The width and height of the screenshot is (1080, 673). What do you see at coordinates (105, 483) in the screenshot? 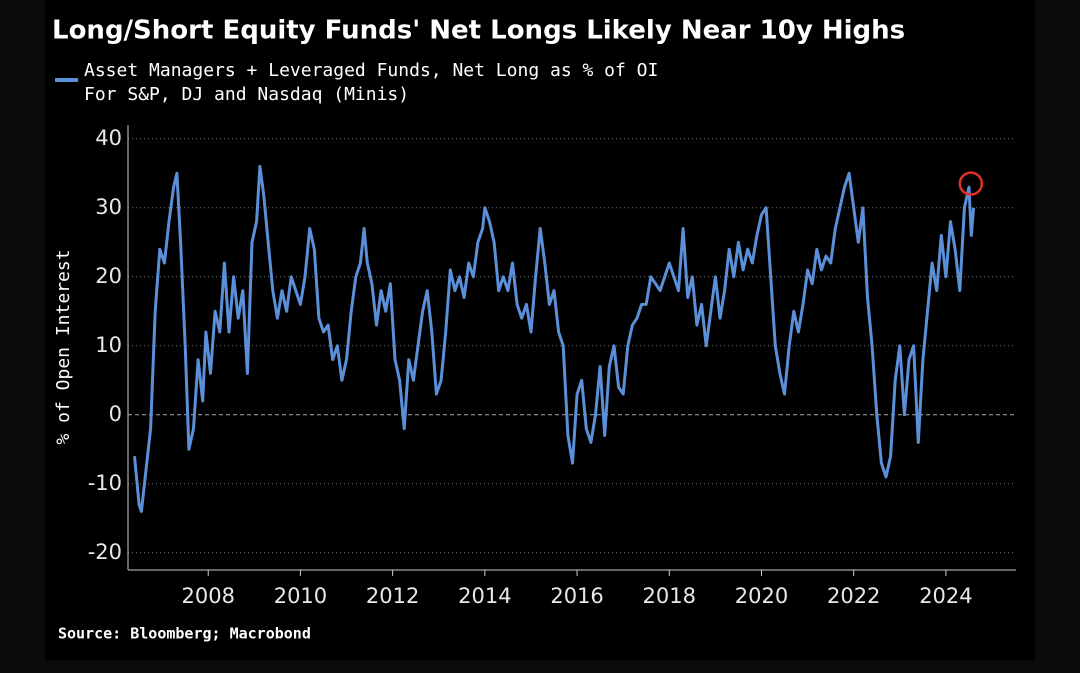
I see `y-tick-label: -10` at bounding box center [105, 483].